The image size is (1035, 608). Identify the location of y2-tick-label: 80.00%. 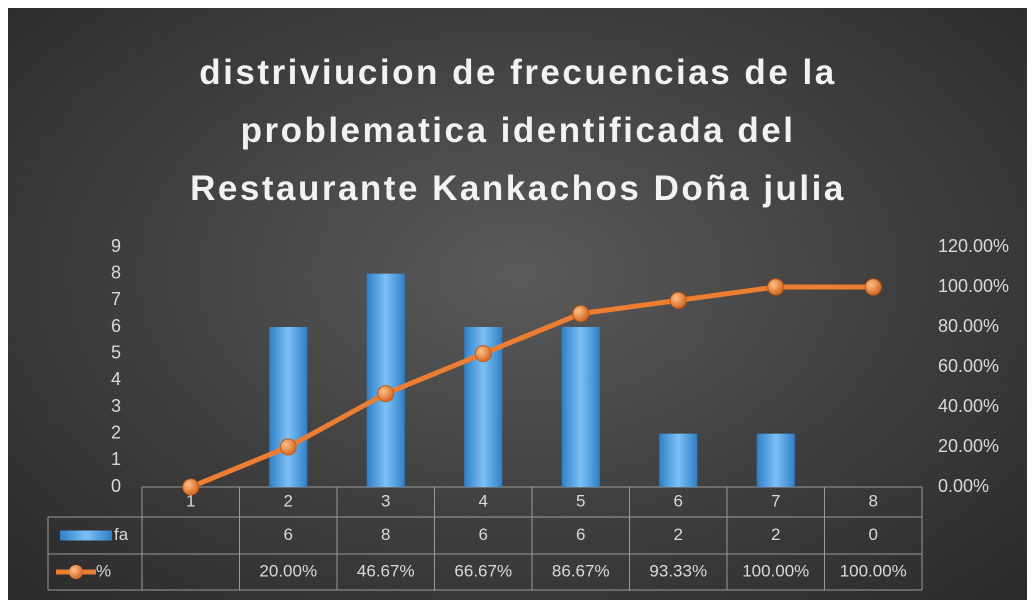
(968, 326).